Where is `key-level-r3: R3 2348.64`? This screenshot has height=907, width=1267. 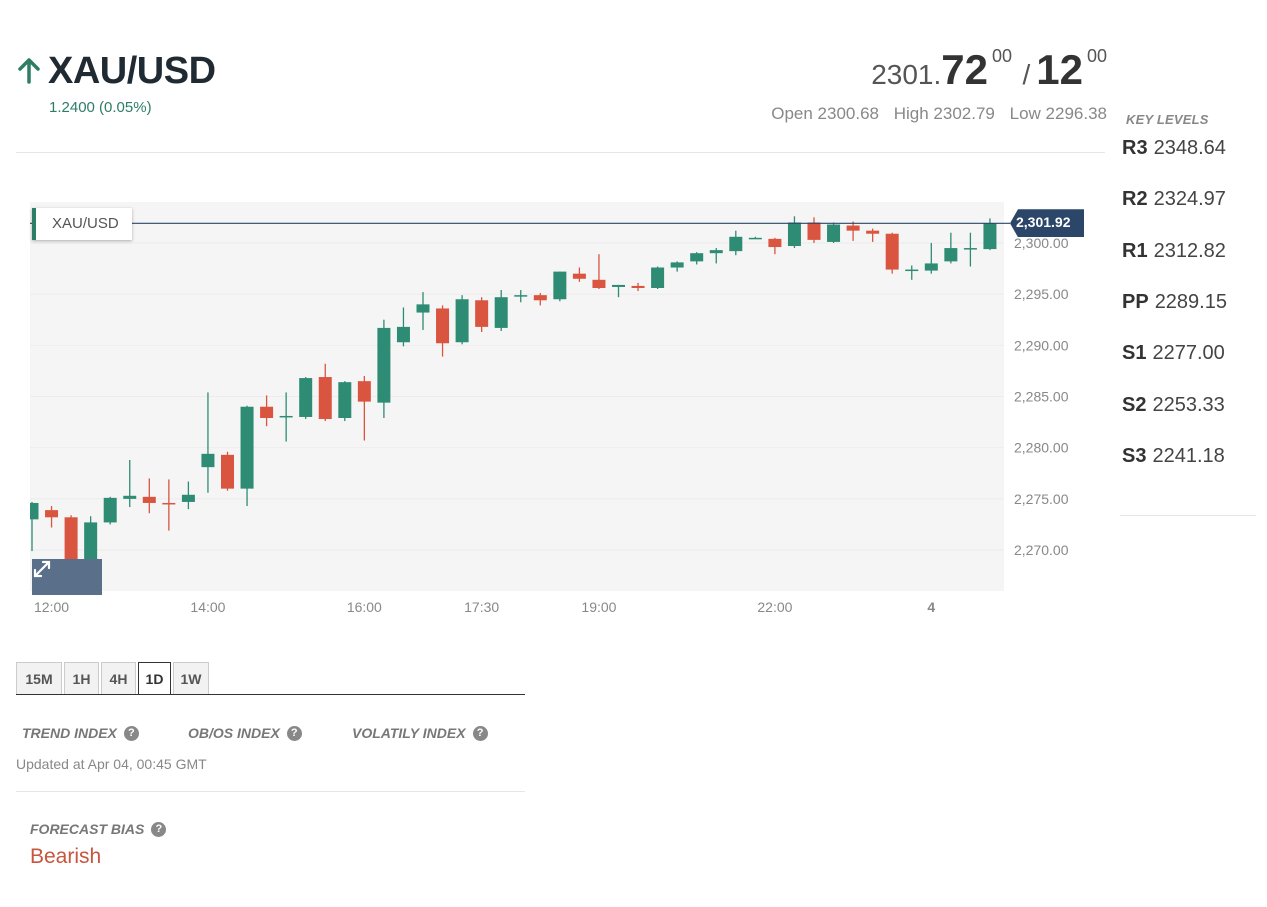
key-level-r3: R3 2348.64 is located at coordinates (1174, 148).